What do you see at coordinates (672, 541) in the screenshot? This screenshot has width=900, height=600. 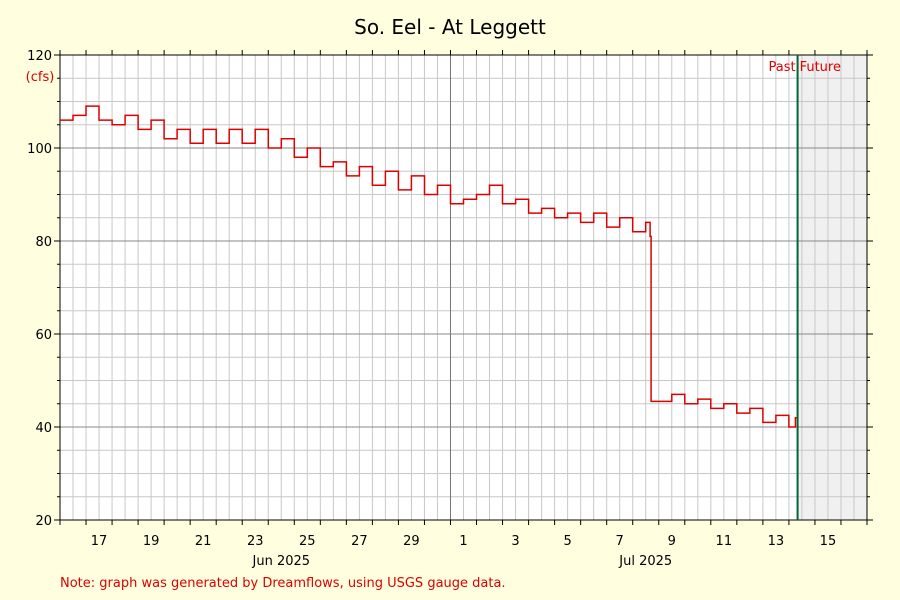 I see `x-tick-label: 9` at bounding box center [672, 541].